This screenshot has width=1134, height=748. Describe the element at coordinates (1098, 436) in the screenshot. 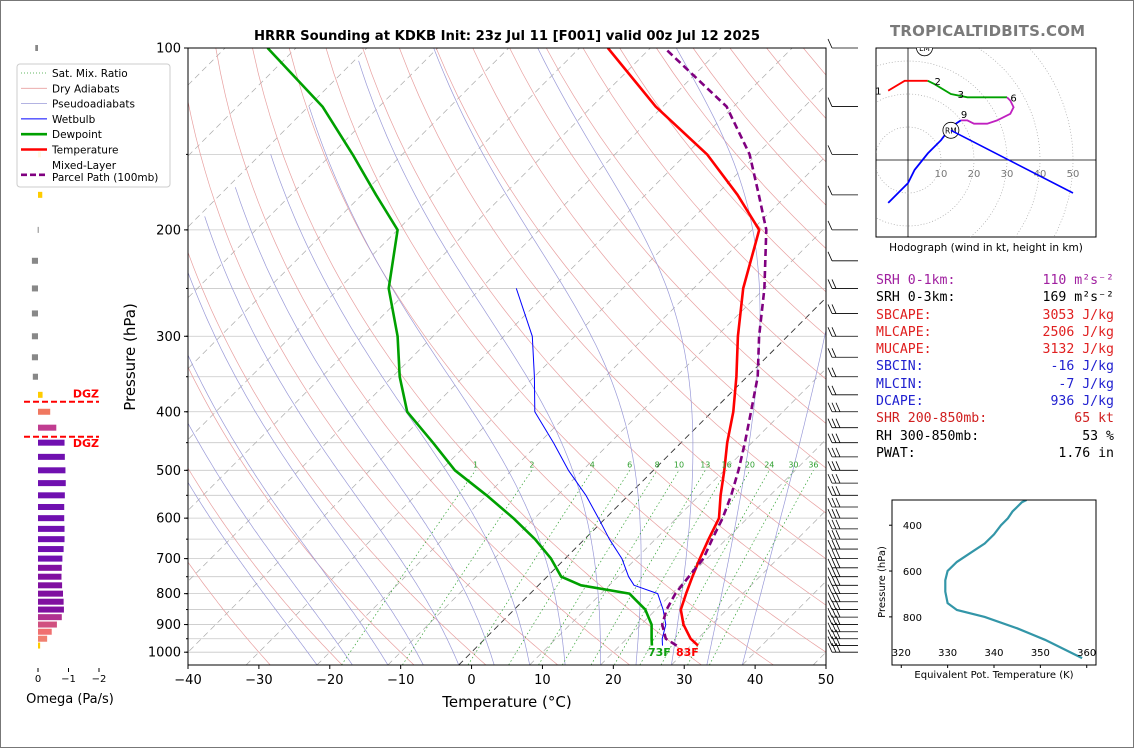

I see `index-value: 53 %` at that location.